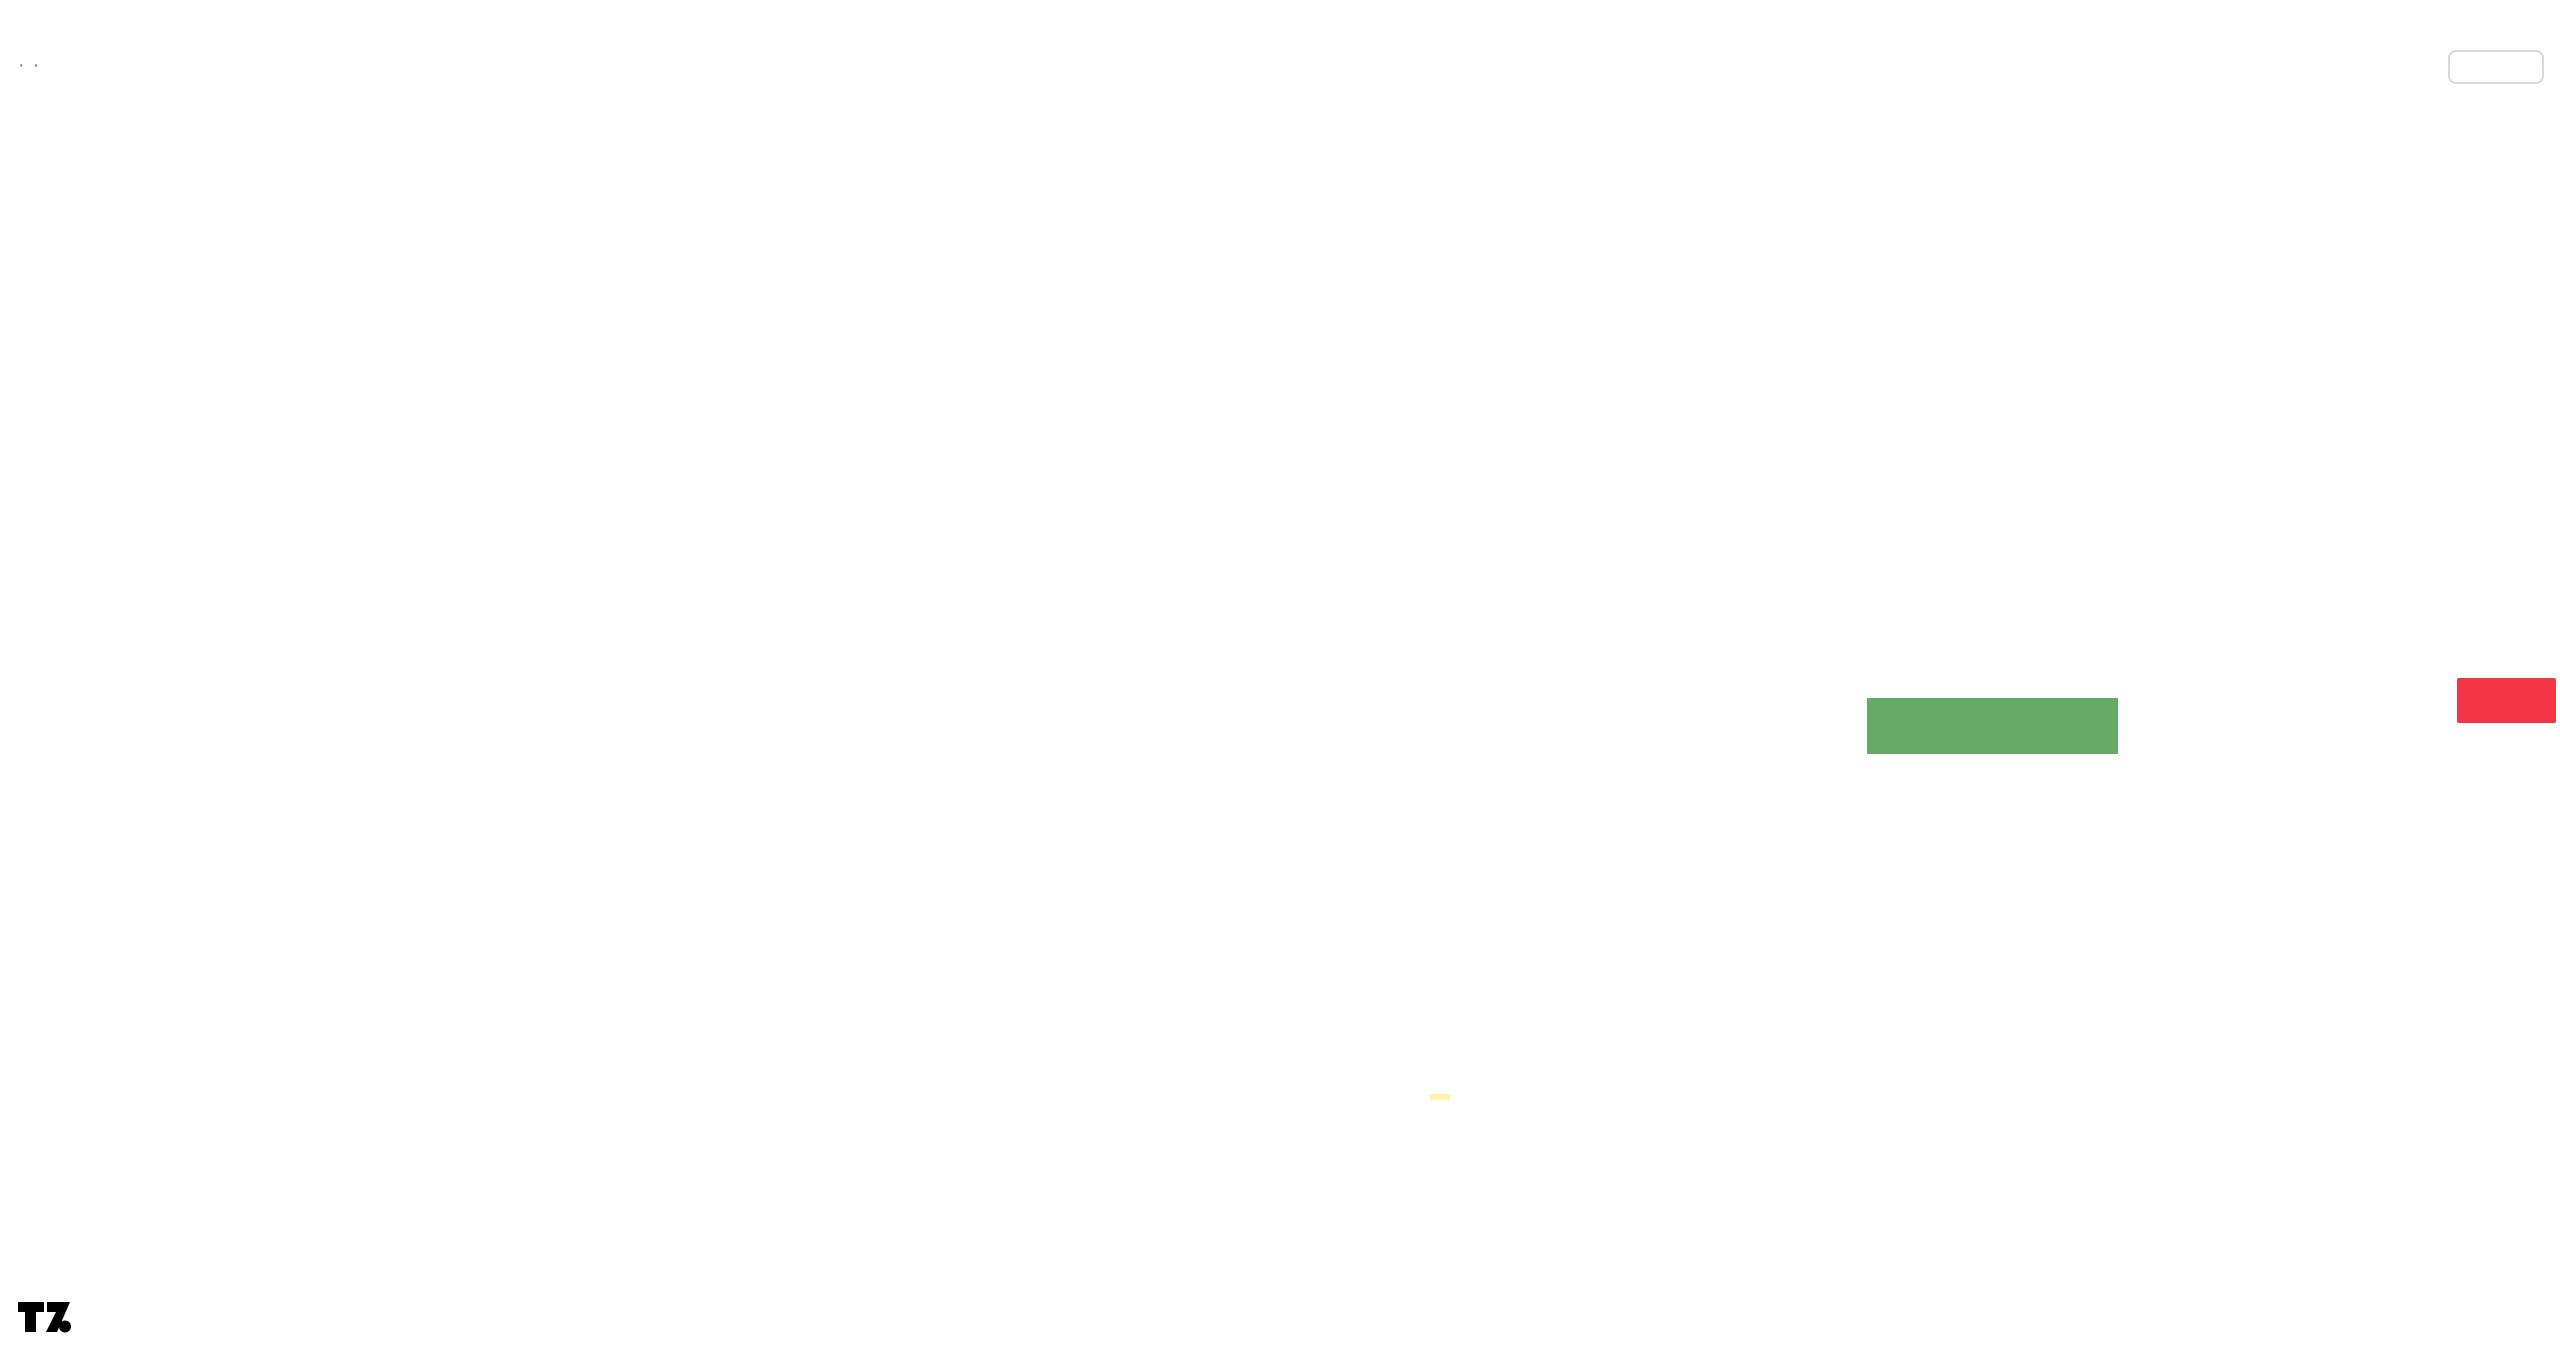  I want to click on tradingview-logo-icon, so click(45, 1319).